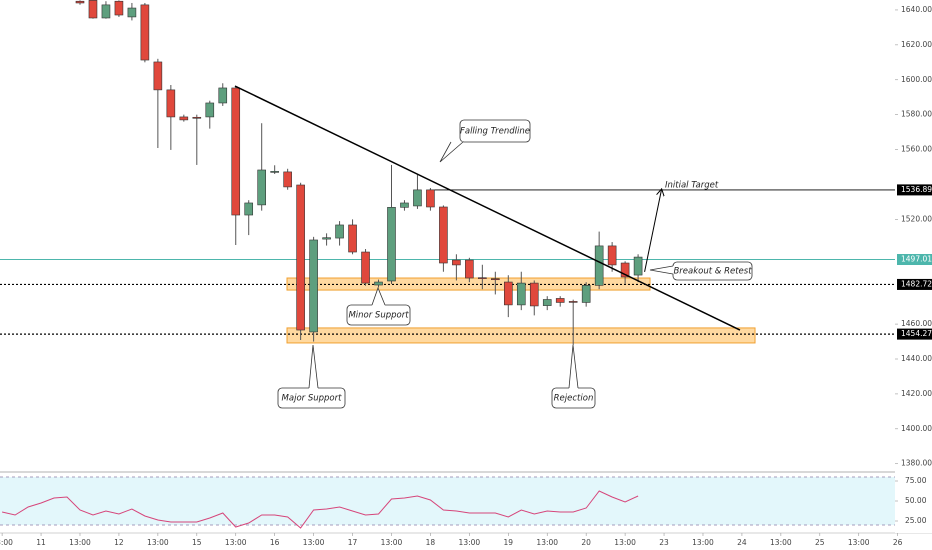 The height and width of the screenshot is (550, 932). Describe the element at coordinates (916, 218) in the screenshot. I see `y-tick-label: 1520.00` at that location.